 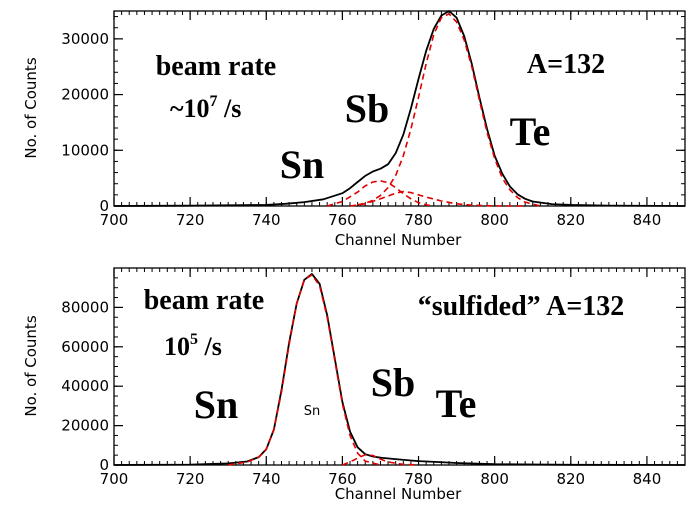 I want to click on annotation-label: 105 /s, so click(x=193, y=346).